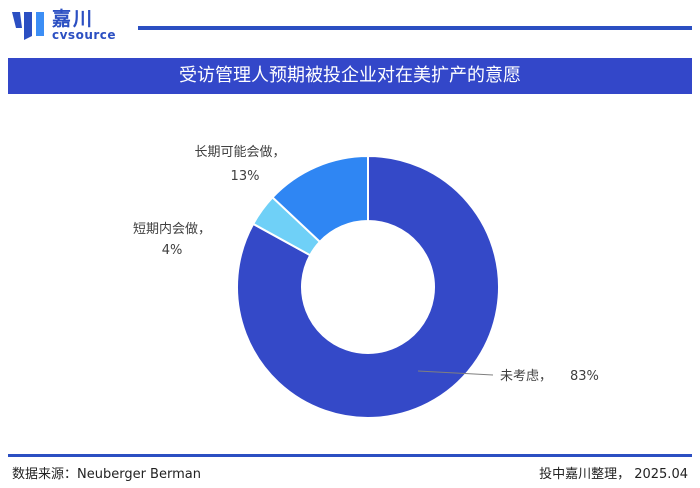 Image resolution: width=700 pixels, height=488 pixels. I want to click on chart-leader-lines, so click(455, 373).